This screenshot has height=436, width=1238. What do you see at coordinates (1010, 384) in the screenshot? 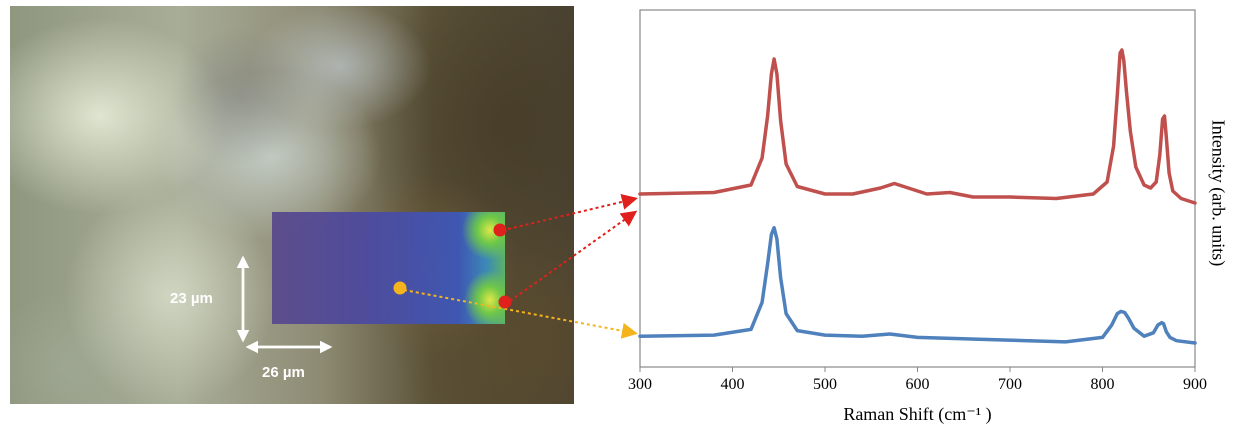
I see `x-tick-label: 700` at bounding box center [1010, 384].